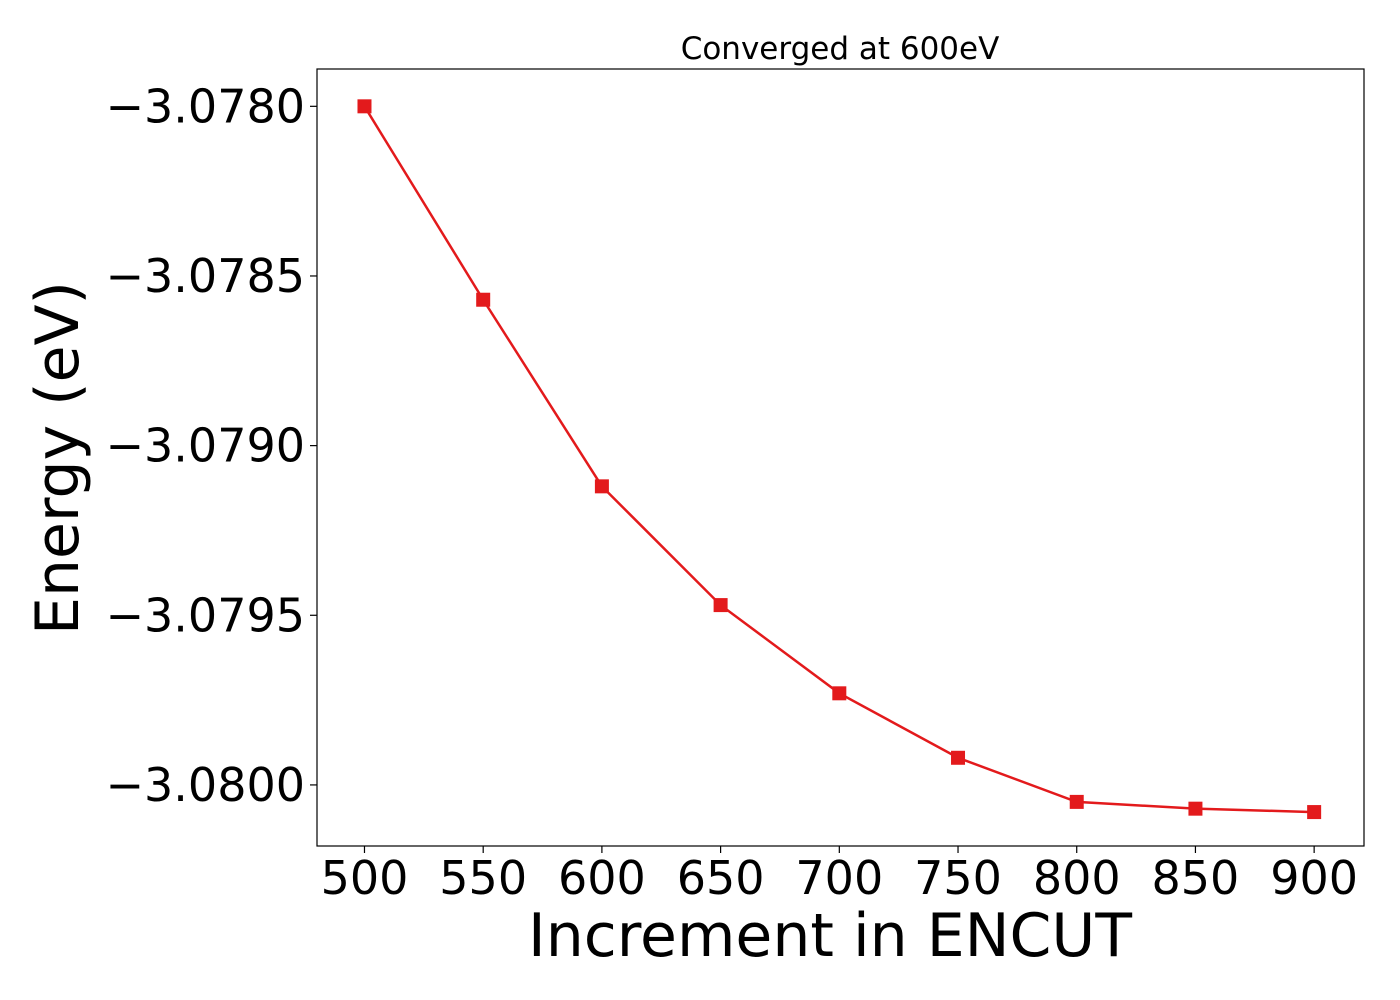 The width and height of the screenshot is (1400, 1000). Describe the element at coordinates (958, 878) in the screenshot. I see `x-tick-label: 750` at that location.